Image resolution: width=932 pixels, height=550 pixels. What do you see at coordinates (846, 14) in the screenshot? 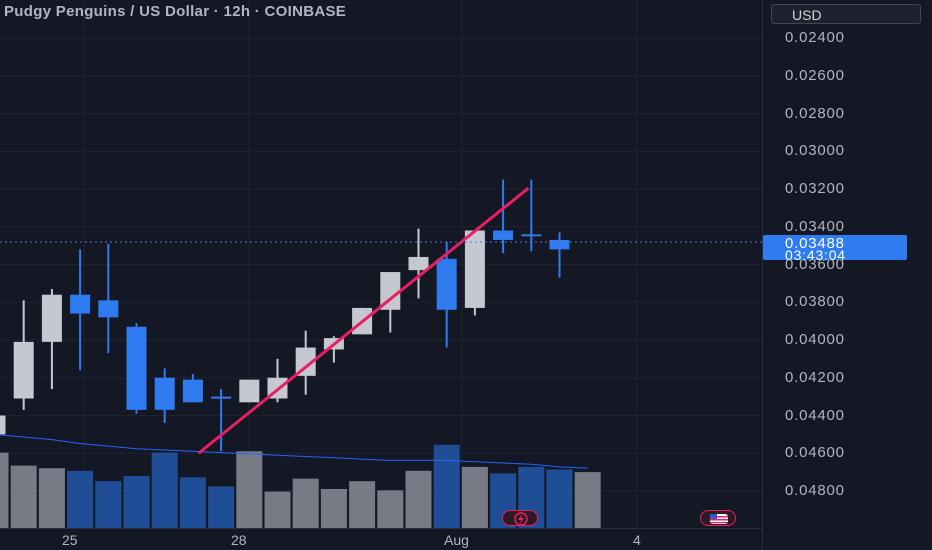
I see `currency-selector: USD` at bounding box center [846, 14].